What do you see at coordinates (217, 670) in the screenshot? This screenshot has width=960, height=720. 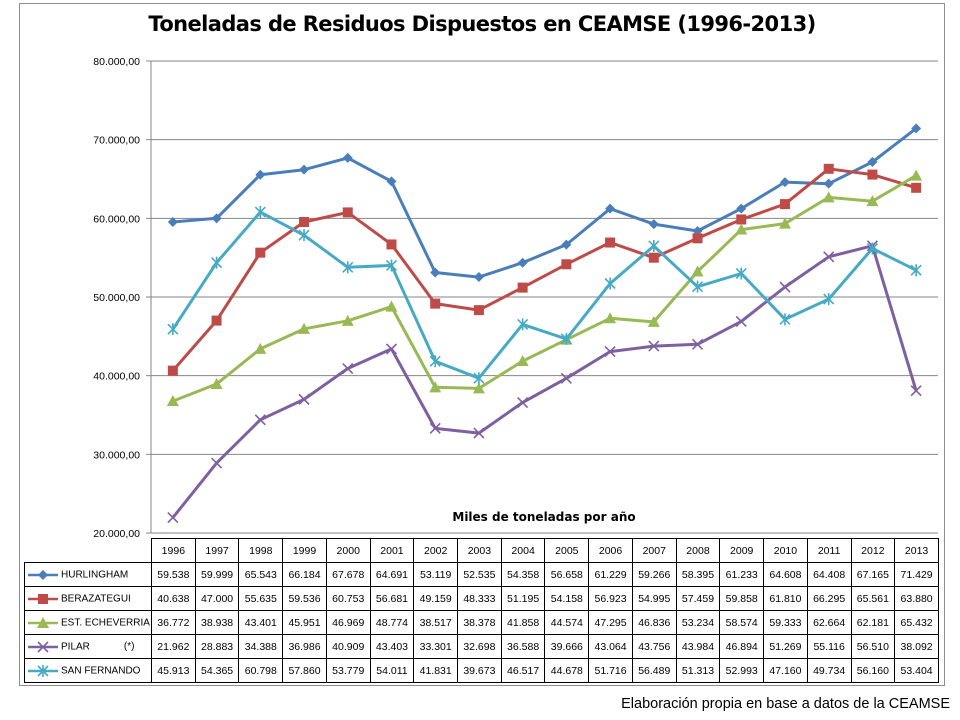 I see `data-cell: 54.365` at bounding box center [217, 670].